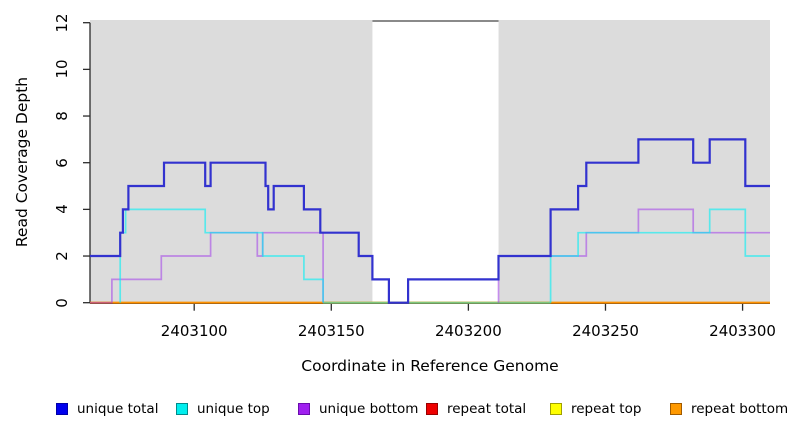  I want to click on legend-item-repeat-bottom: repeat bottom, so click(729, 409).